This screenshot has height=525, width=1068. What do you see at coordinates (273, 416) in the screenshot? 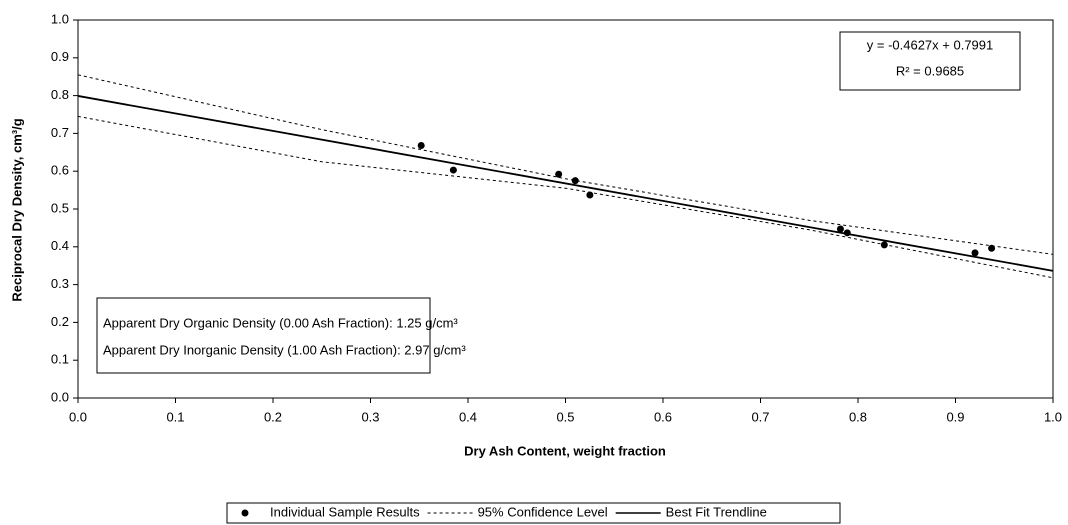
I see `x-tick-label: 0.2` at bounding box center [273, 416].